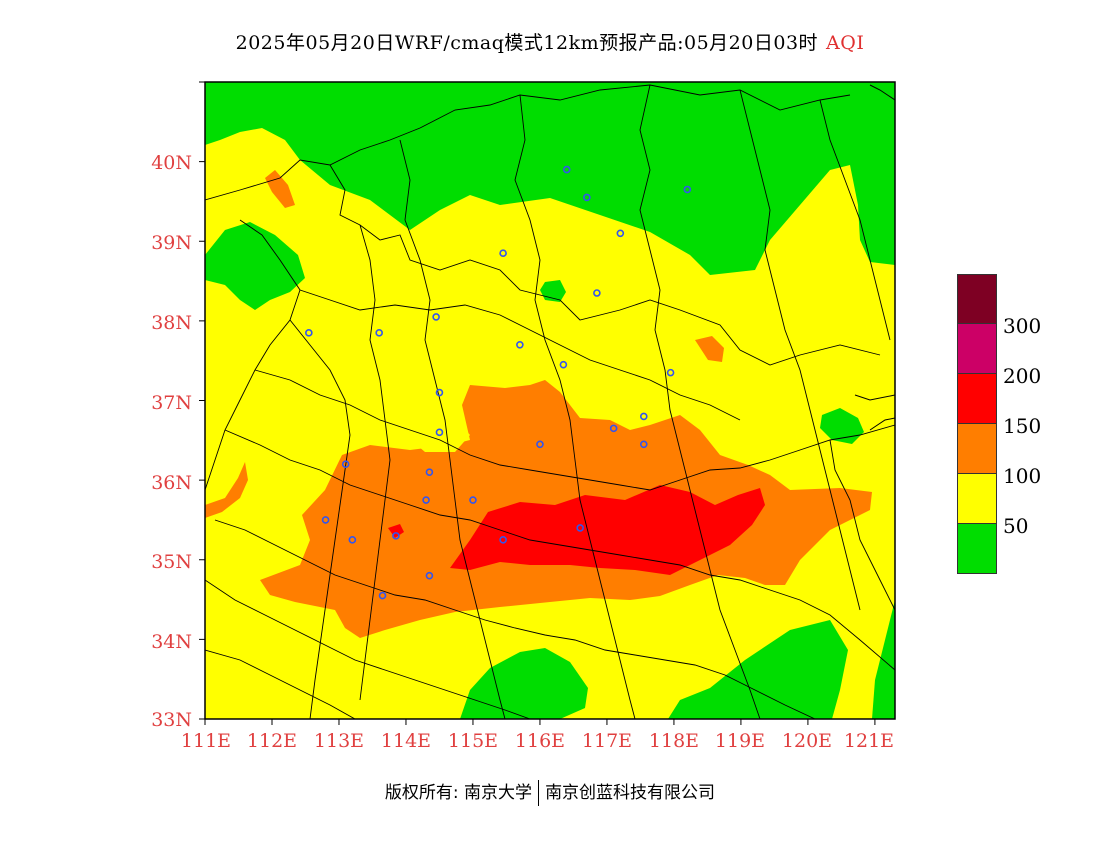  Describe the element at coordinates (458, 793) in the screenshot. I see `footer-left: 版权所有: 南京大学` at that location.